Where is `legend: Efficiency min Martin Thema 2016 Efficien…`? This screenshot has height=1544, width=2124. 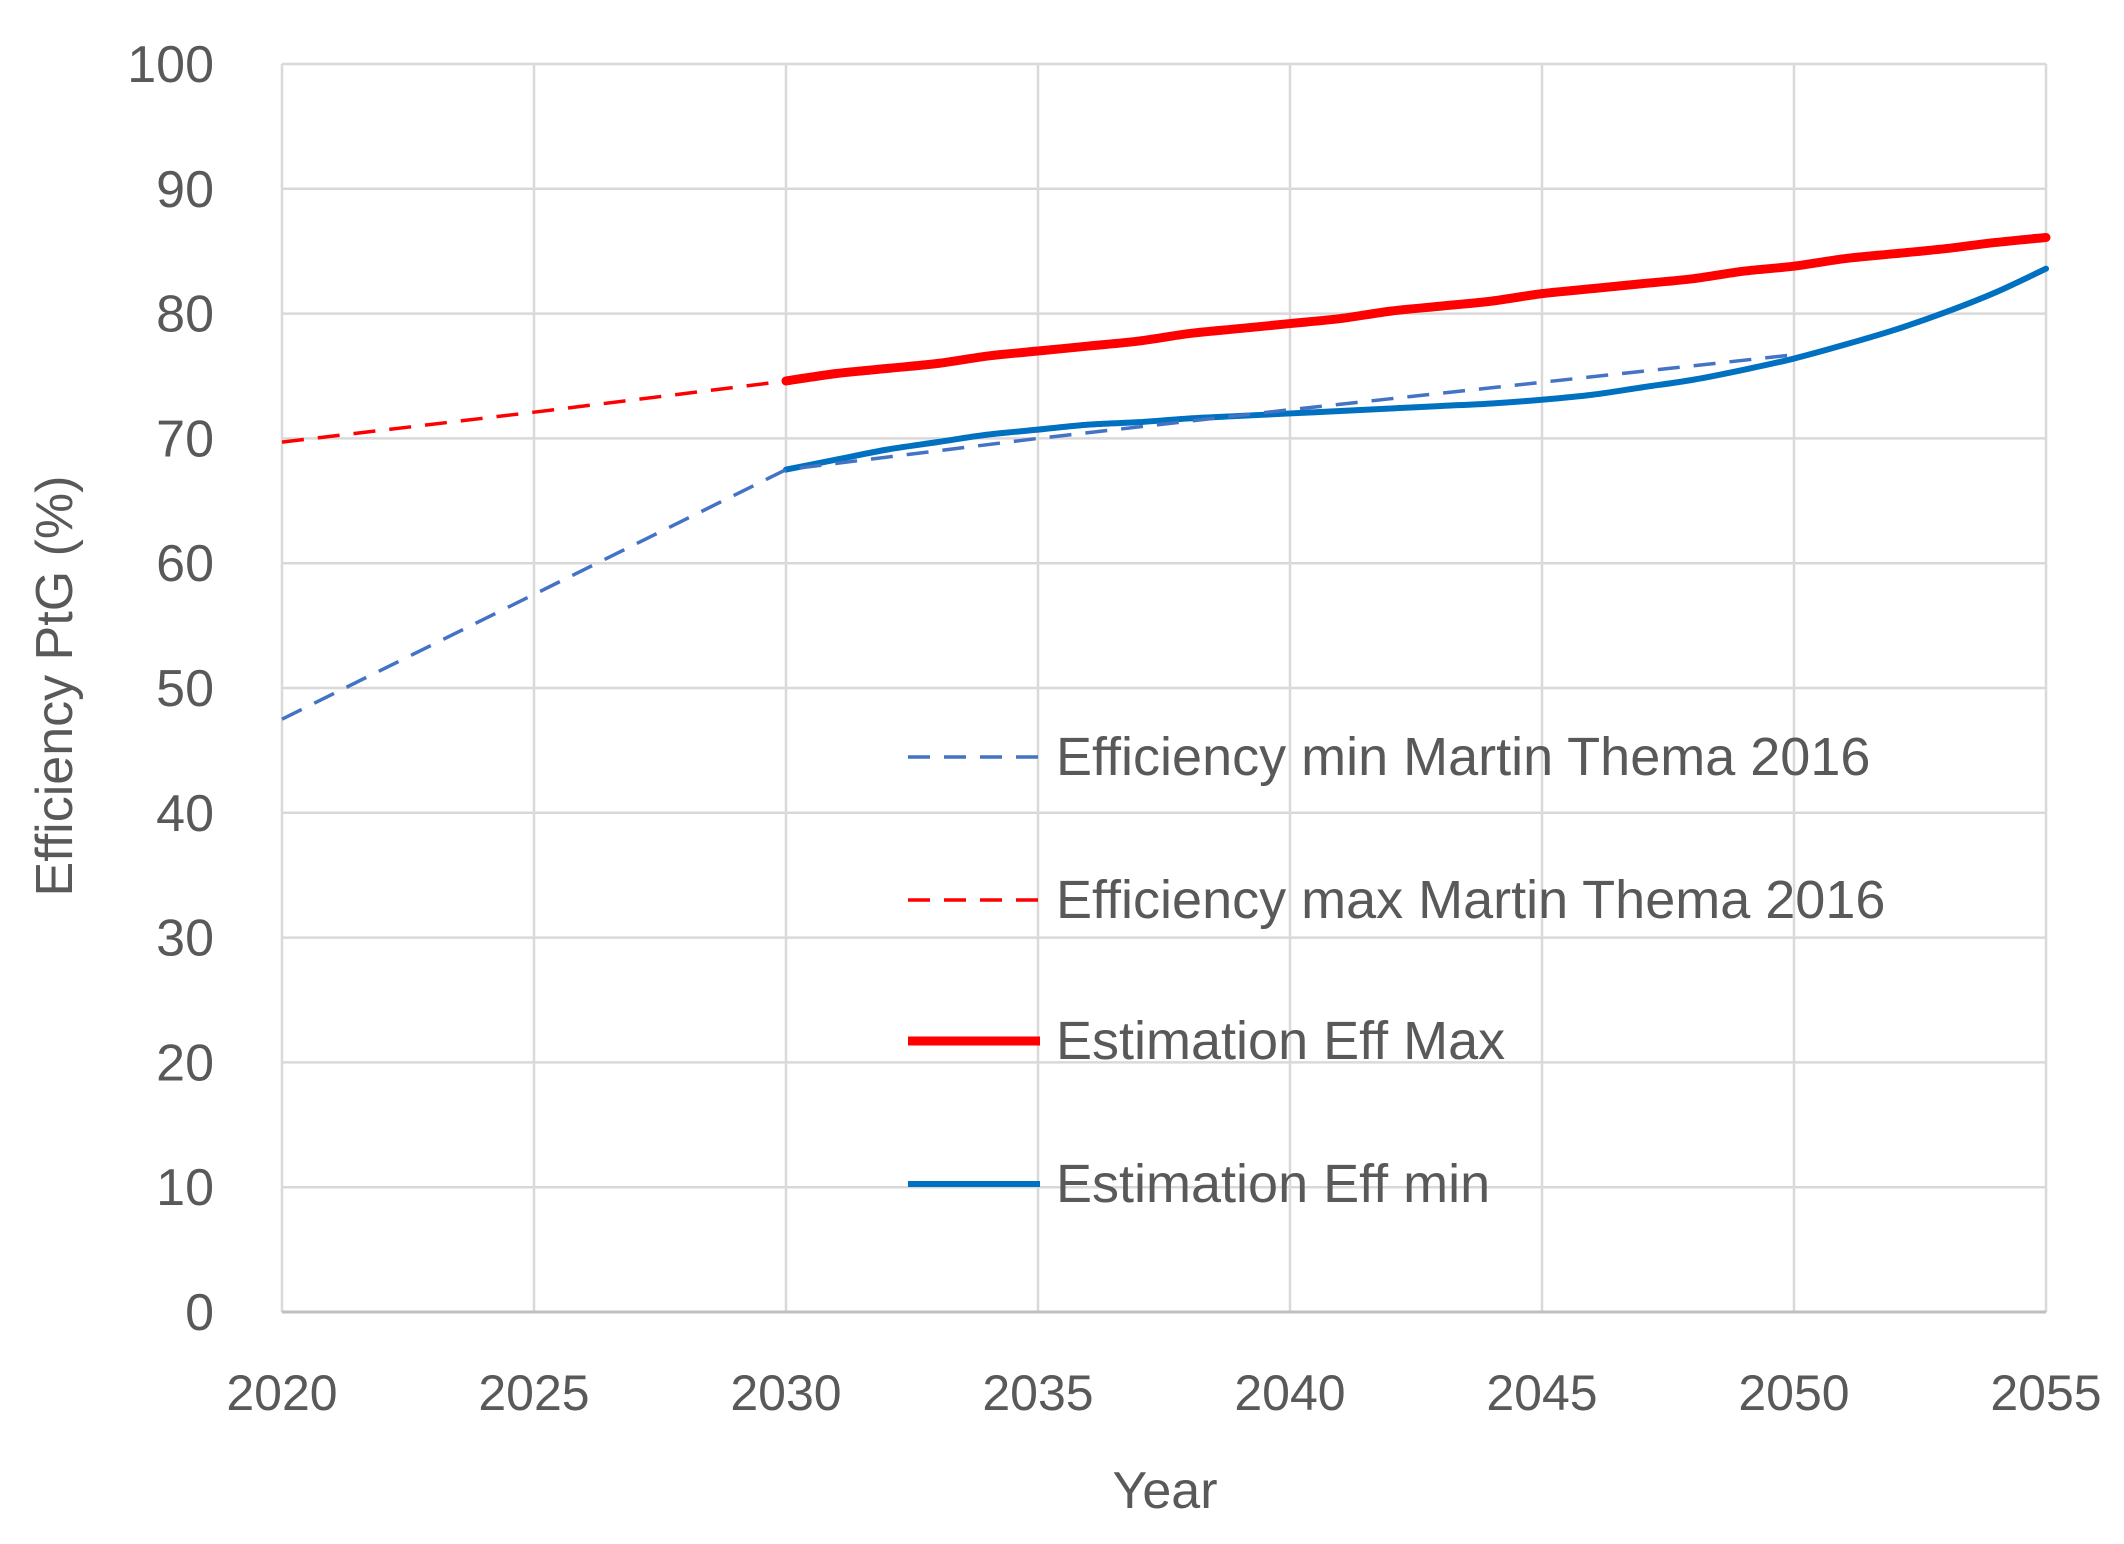 legend: Efficiency min Martin Thema 2016 Efficien… is located at coordinates (1396, 970).